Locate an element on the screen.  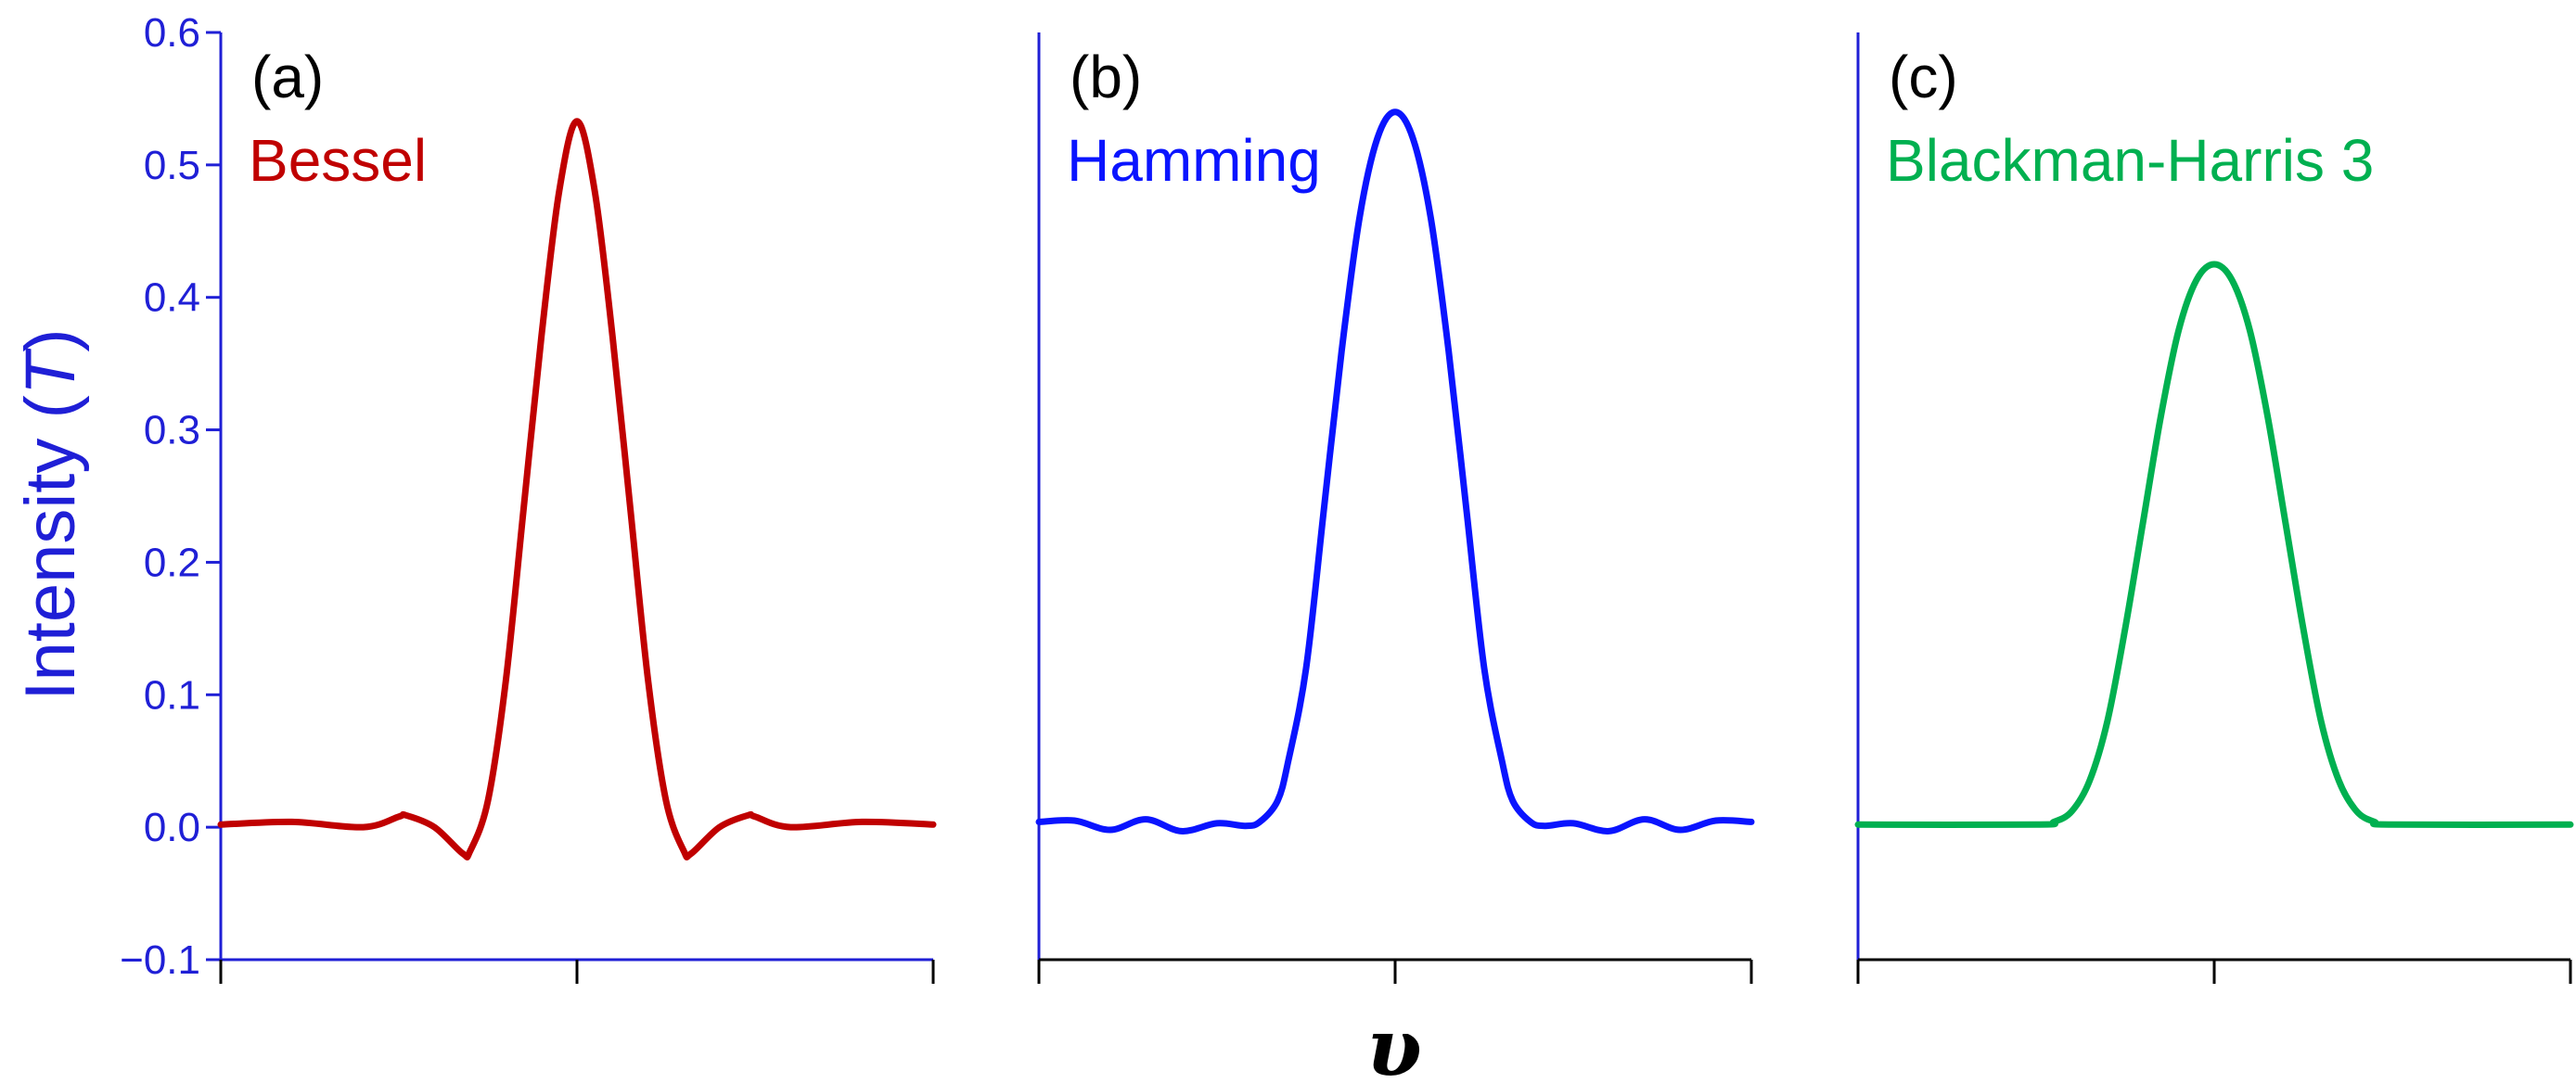
y-tick-label: 0.6 is located at coordinates (172, 33).